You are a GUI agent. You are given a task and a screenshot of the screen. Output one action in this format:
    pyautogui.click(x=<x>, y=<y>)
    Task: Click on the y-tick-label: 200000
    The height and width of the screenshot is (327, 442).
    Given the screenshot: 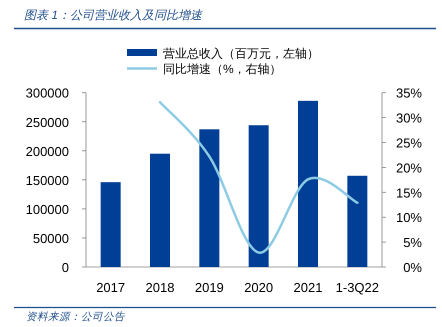 What is the action you would take?
    pyautogui.click(x=47, y=151)
    